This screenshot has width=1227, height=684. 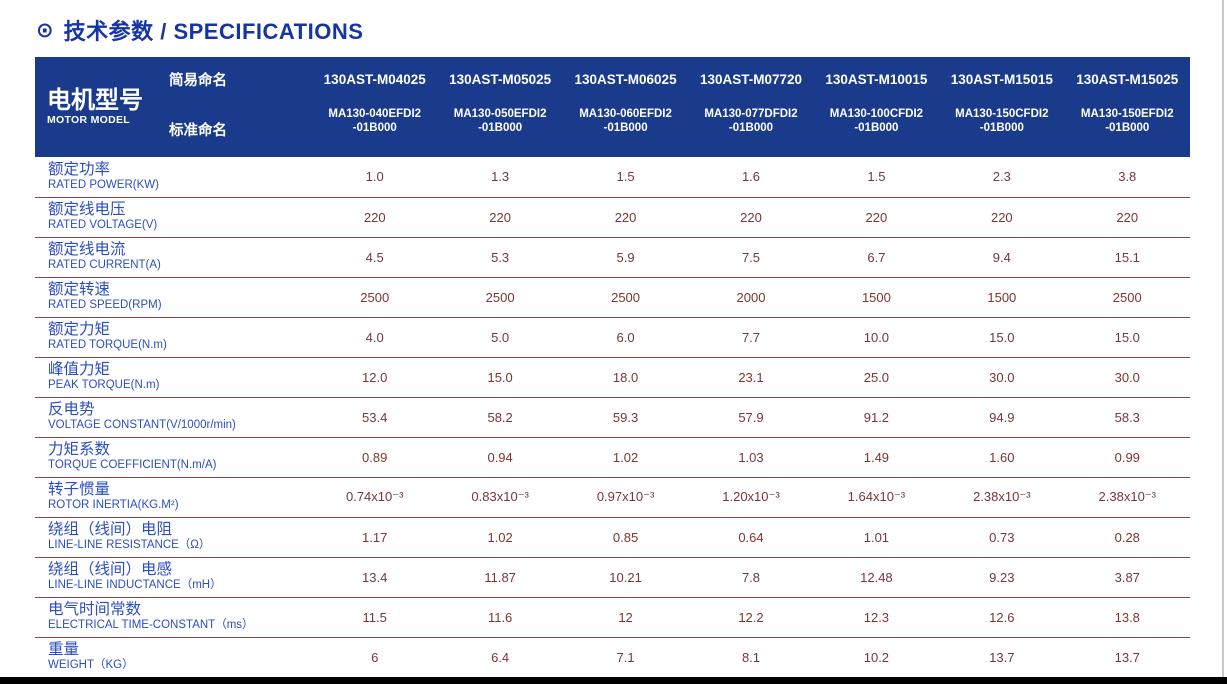 I want to click on standard-naming-label: 标准命名, so click(x=198, y=130).